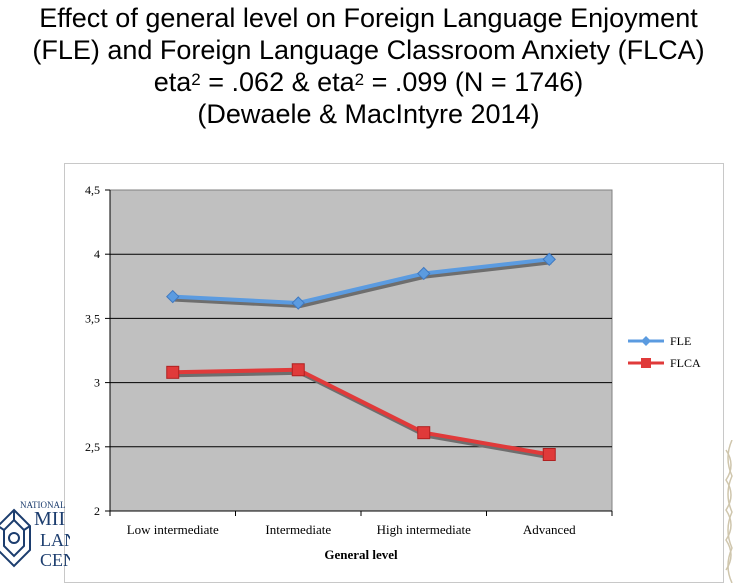  What do you see at coordinates (361, 554) in the screenshot?
I see `x-axis-title: General level` at bounding box center [361, 554].